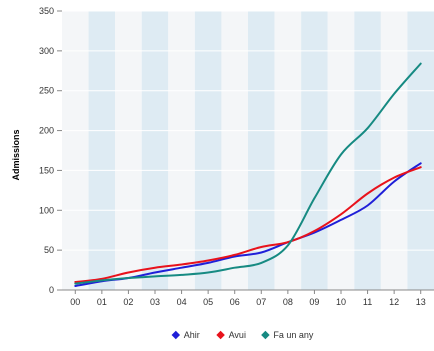 This screenshot has width=434, height=351. Describe the element at coordinates (51, 290) in the screenshot. I see `y-tick-label: 0` at that location.